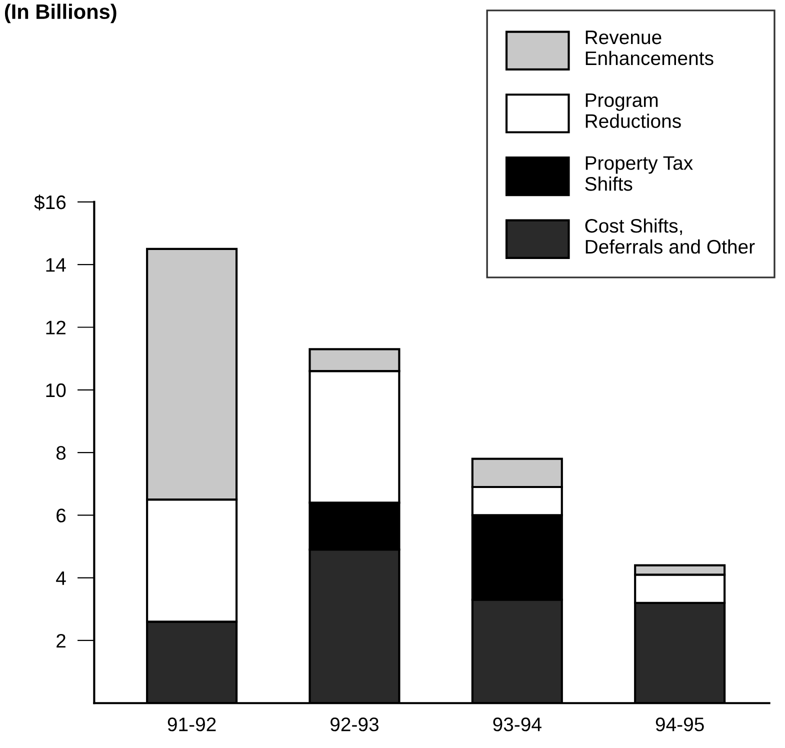  Describe the element at coordinates (56, 390) in the screenshot. I see `y-tick-label: 10` at that location.